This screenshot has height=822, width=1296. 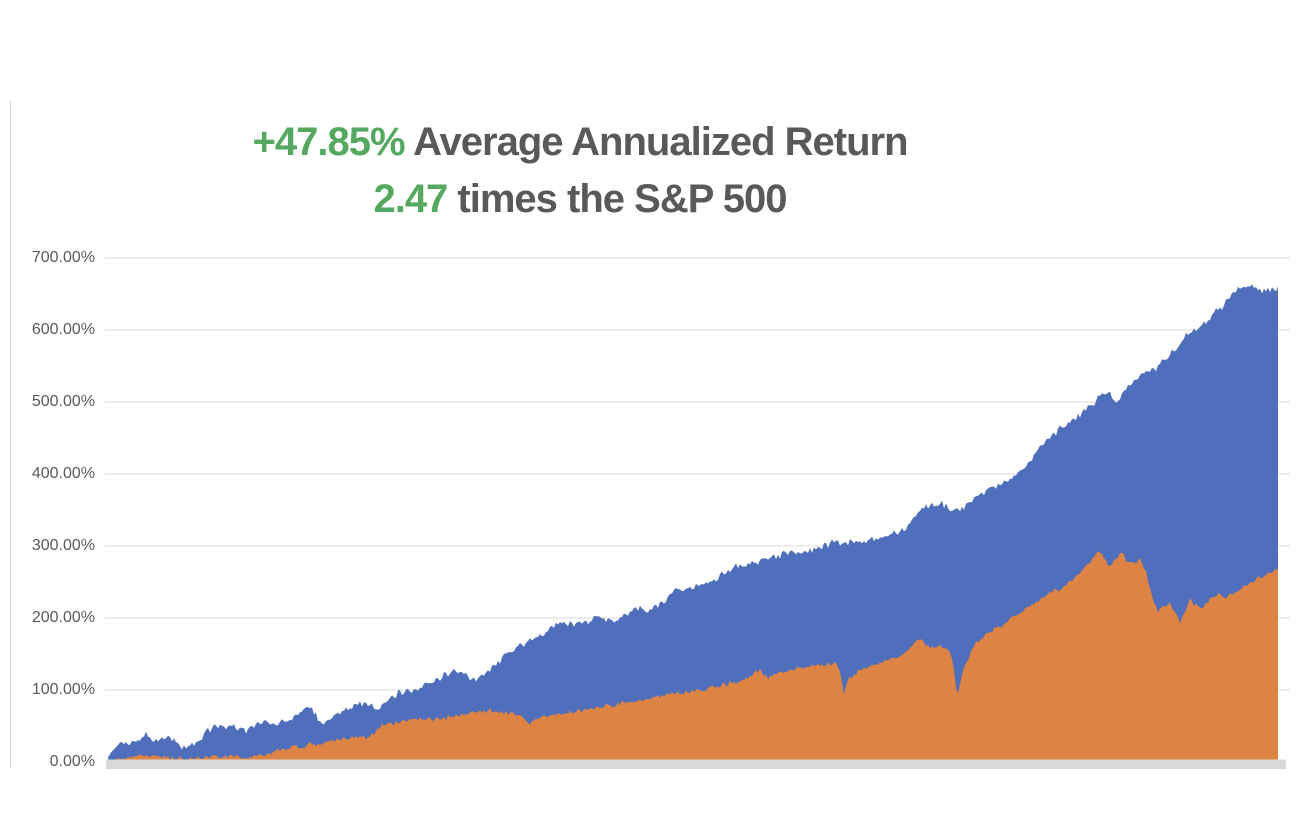 What do you see at coordinates (63, 257) in the screenshot?
I see `y-axis-tick-label: 700.00%` at bounding box center [63, 257].